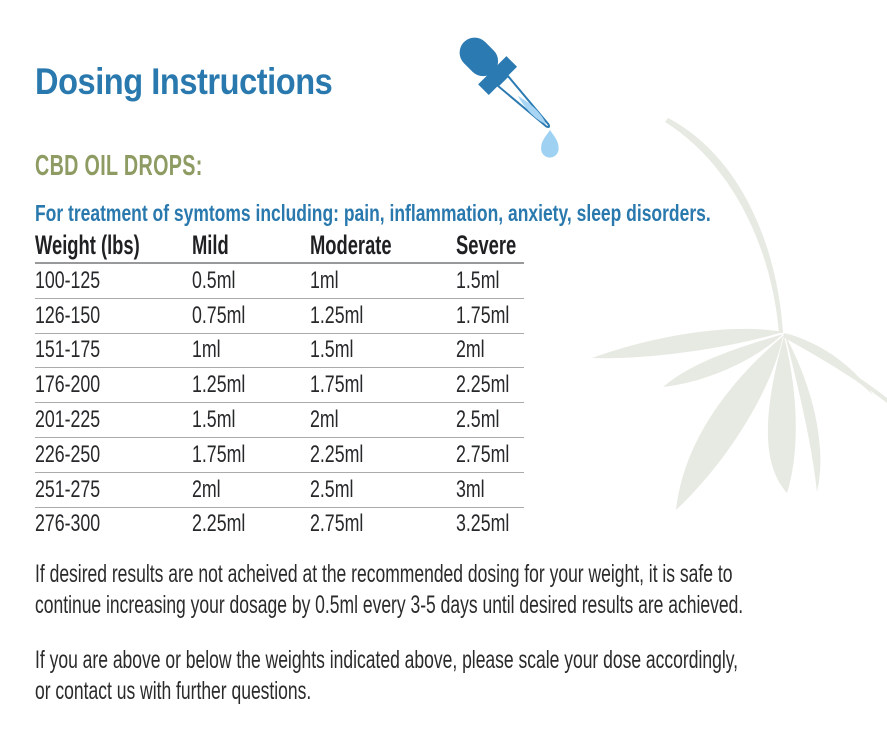 The image size is (887, 730). I want to click on note-line: or contact us with further questions., so click(173, 691).